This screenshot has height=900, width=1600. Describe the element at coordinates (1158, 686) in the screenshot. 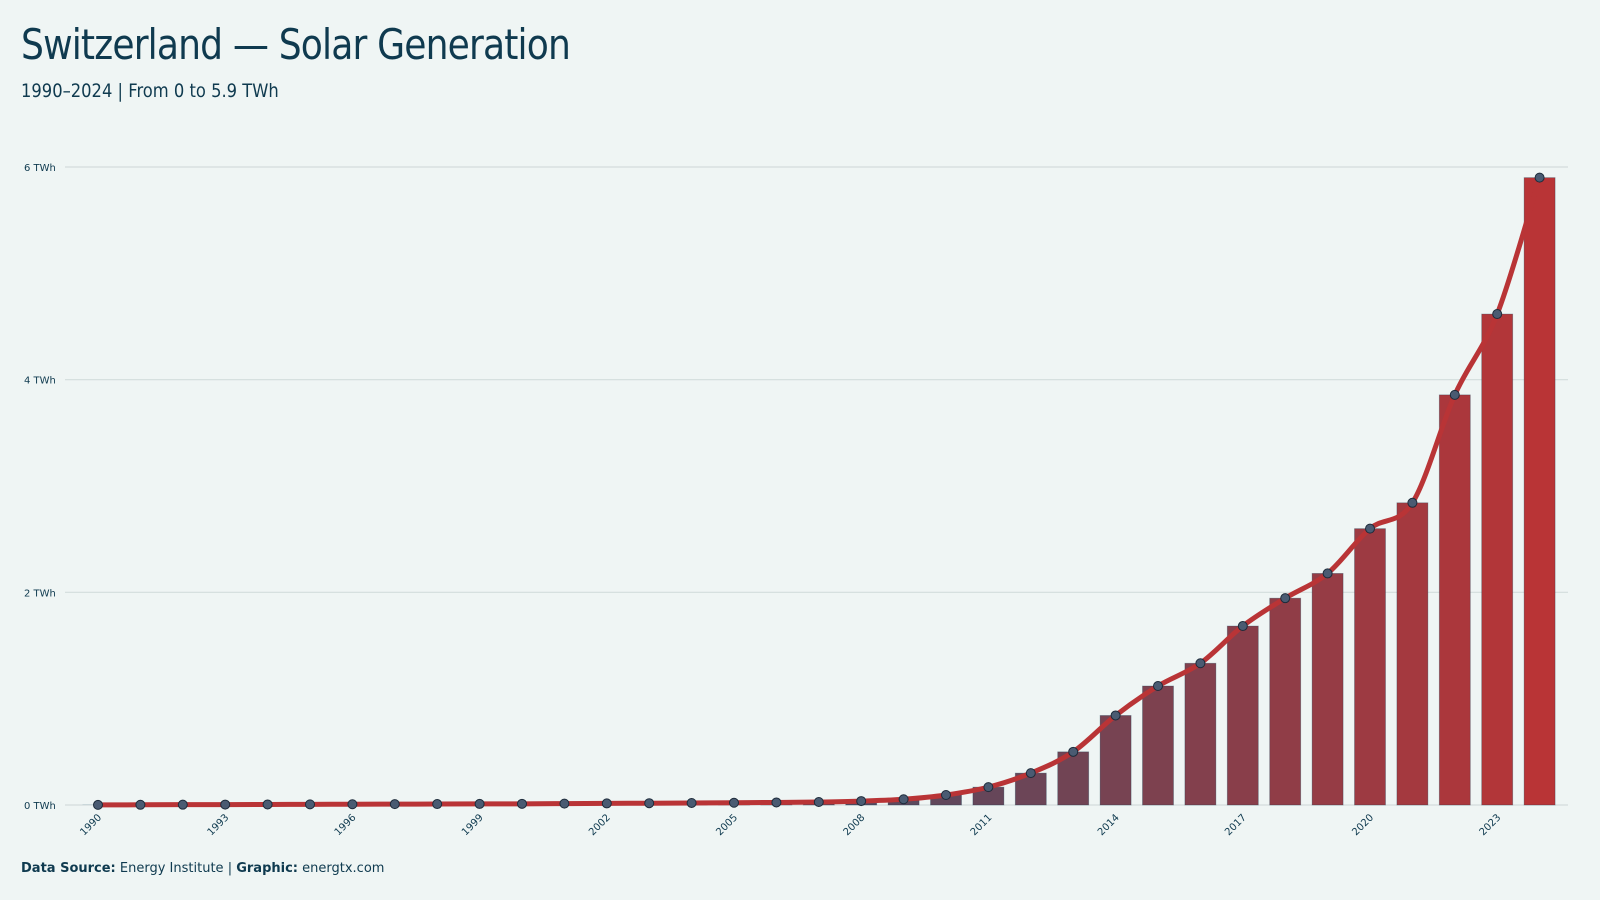

I see `marker-2015` at that location.